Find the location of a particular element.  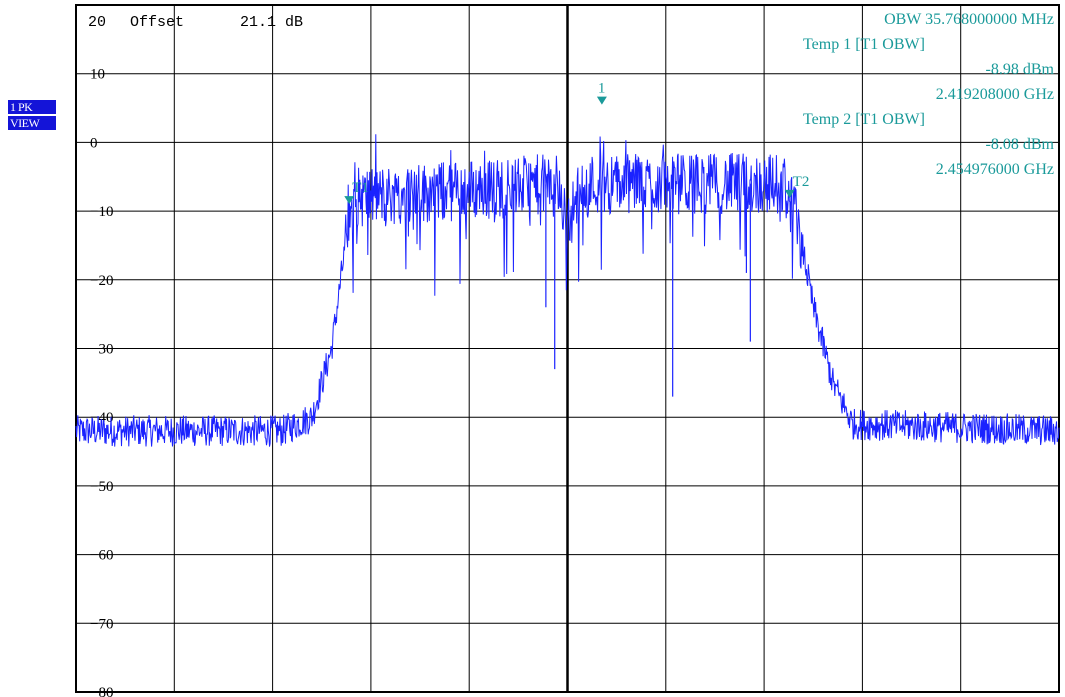

trace-view-label: VIEW is located at coordinates (32, 123).